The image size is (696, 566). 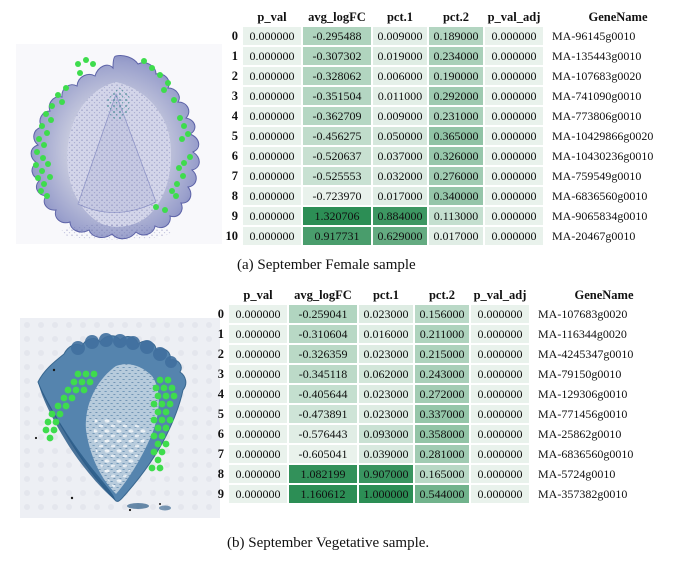 I want to click on value-cell: 0.039000, so click(x=386, y=454).